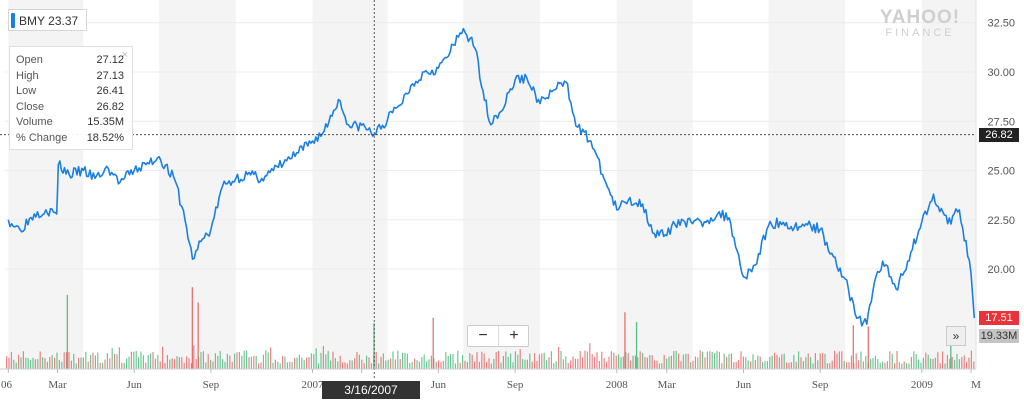 This screenshot has height=405, width=1024. Describe the element at coordinates (30, 106) in the screenshot. I see `ohlc-label: Close` at that location.